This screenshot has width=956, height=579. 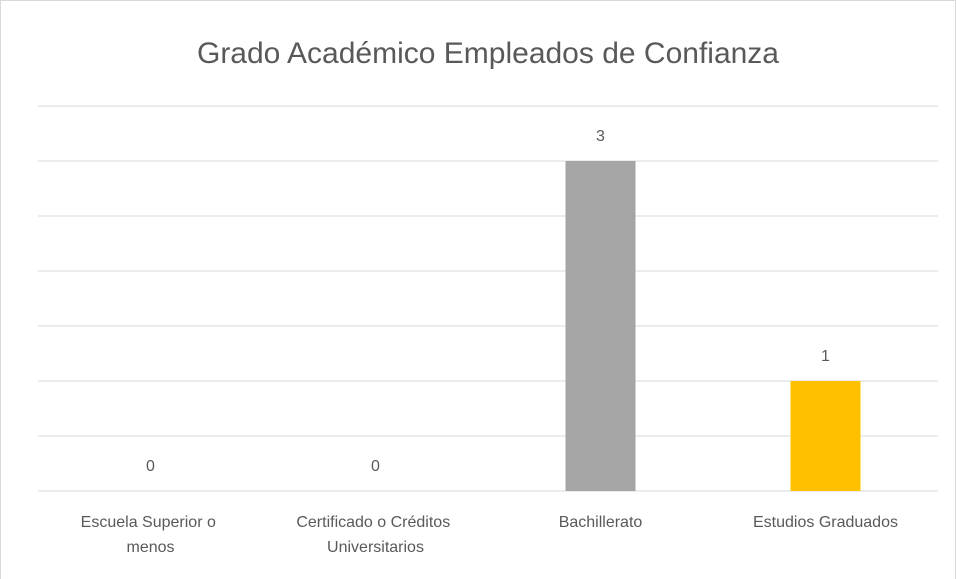 I want to click on x-tick-label: Certificado o Créditos Universitarios, so click(x=375, y=535).